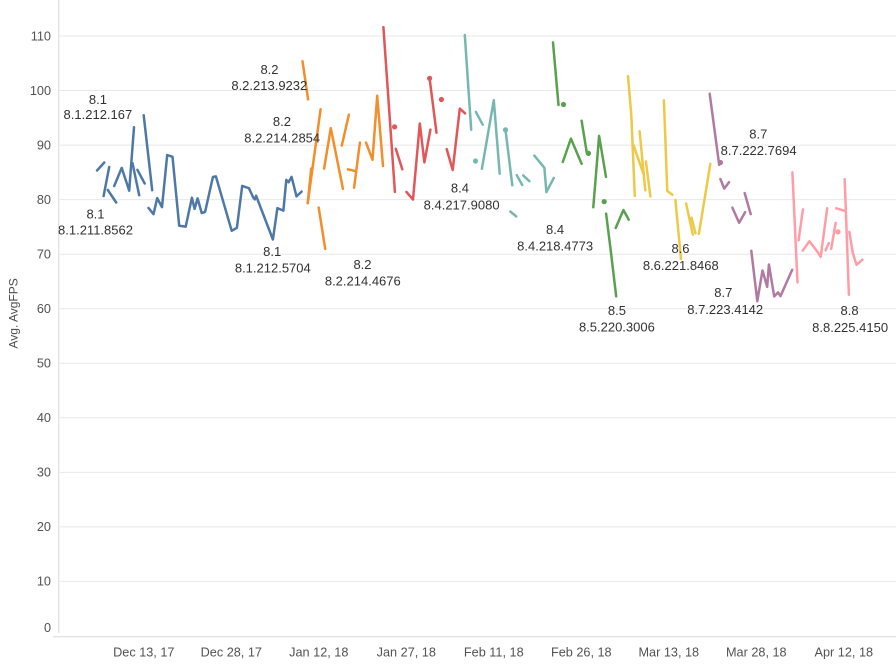 The width and height of the screenshot is (896, 668). I want to click on svg-text: Mar 28, 18, so click(756, 652).